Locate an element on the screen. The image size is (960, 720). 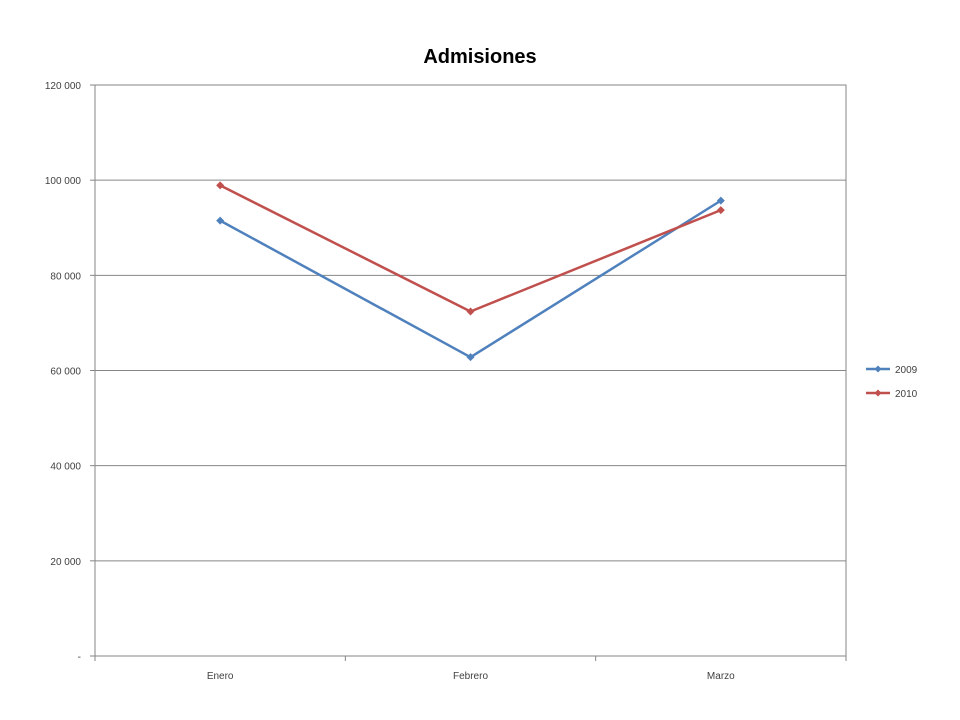
legend-label: 2009 is located at coordinates (906, 370).